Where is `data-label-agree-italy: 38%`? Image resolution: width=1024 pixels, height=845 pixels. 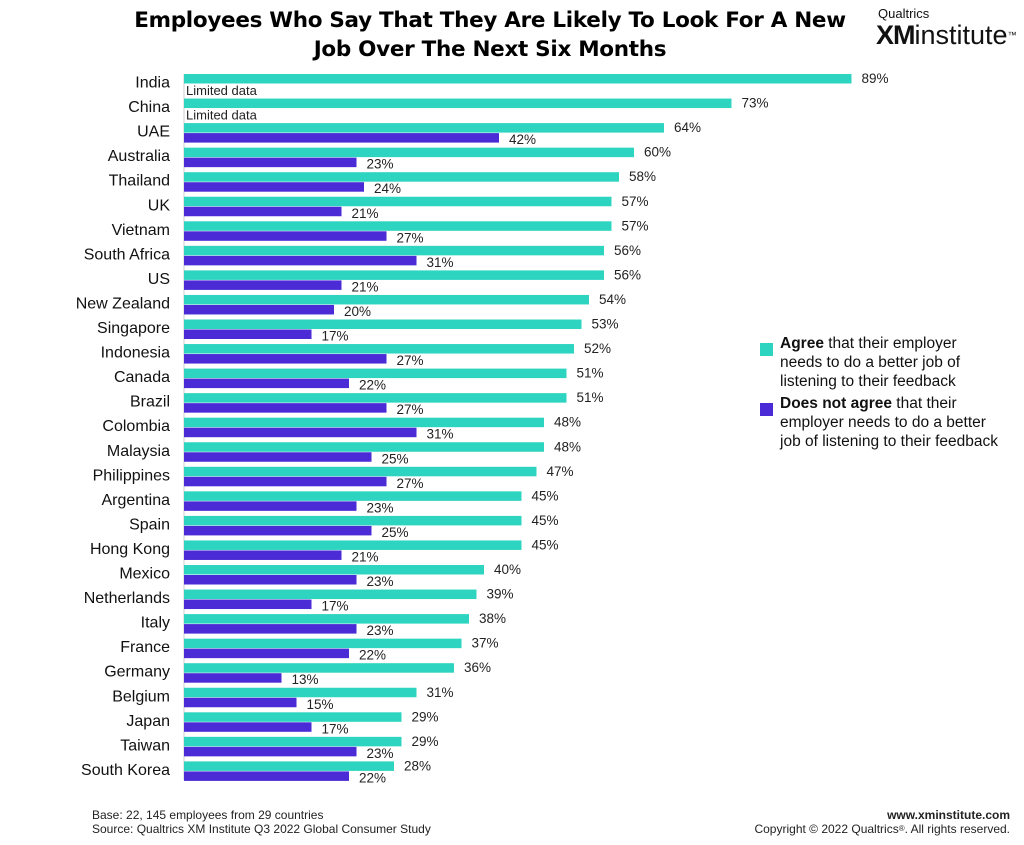 data-label-agree-italy: 38% is located at coordinates (492, 618).